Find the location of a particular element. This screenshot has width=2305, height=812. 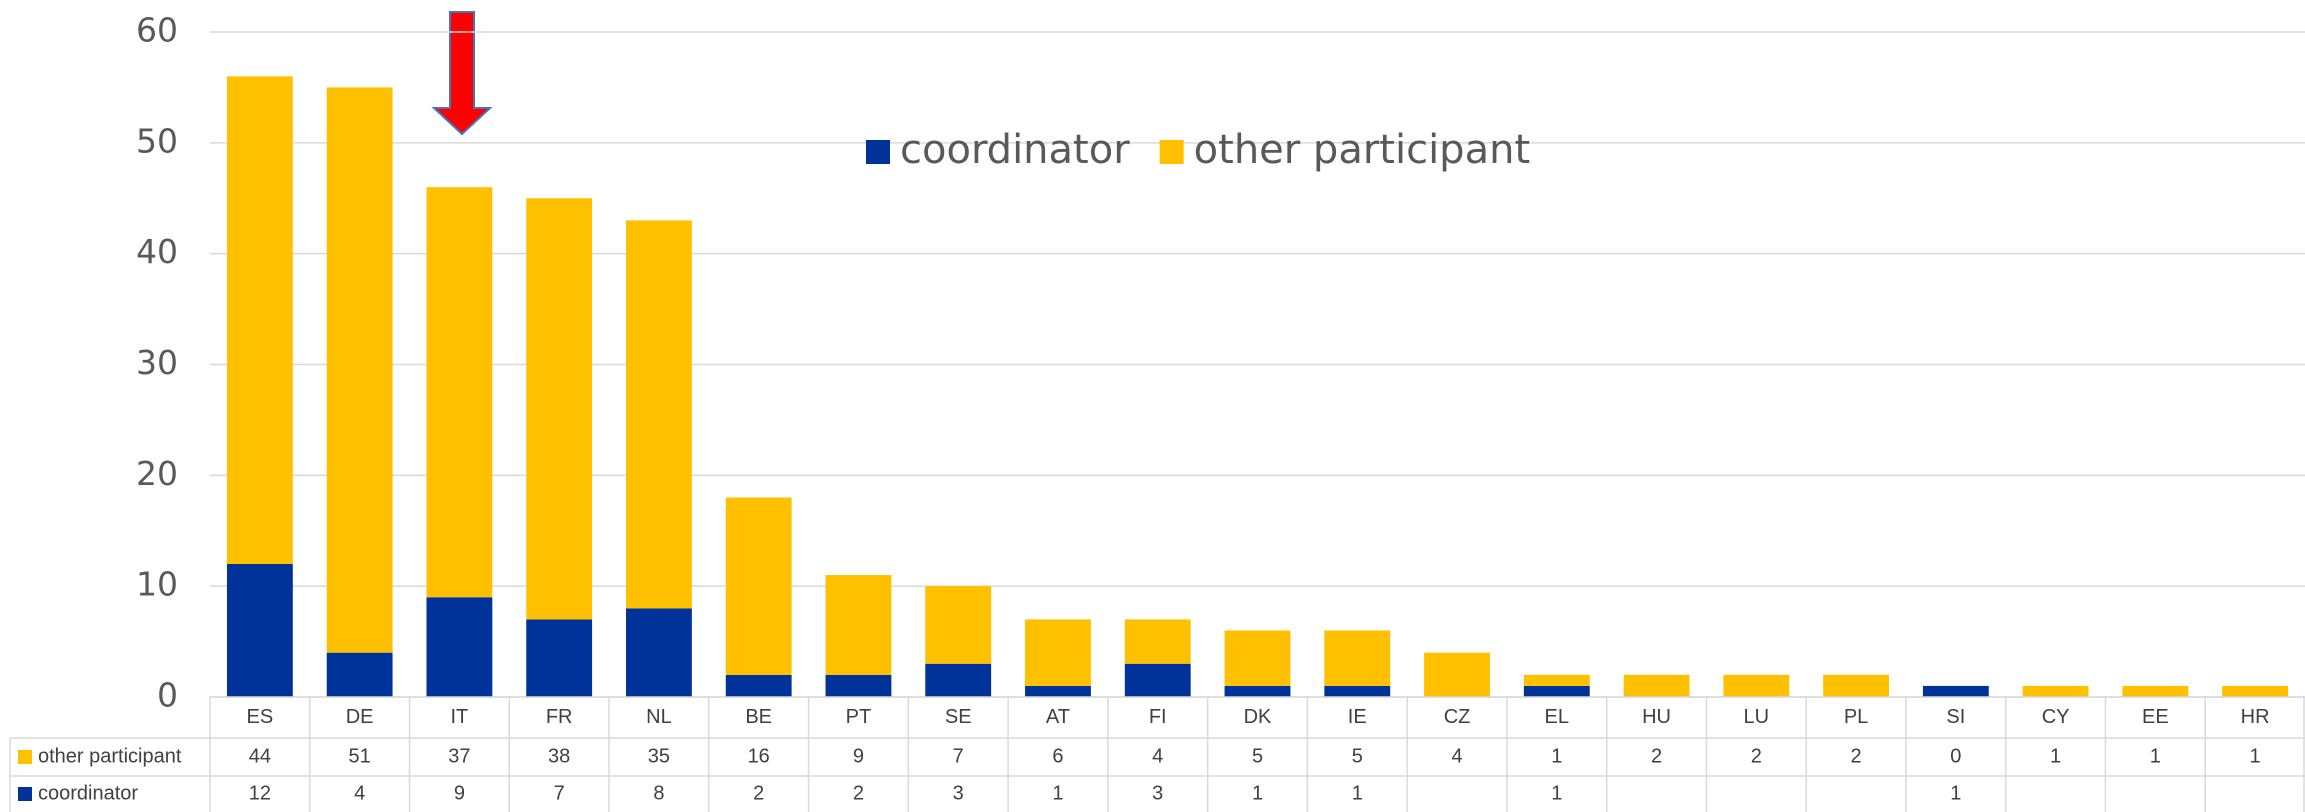

y-tick-label: 30 is located at coordinates (157, 362).